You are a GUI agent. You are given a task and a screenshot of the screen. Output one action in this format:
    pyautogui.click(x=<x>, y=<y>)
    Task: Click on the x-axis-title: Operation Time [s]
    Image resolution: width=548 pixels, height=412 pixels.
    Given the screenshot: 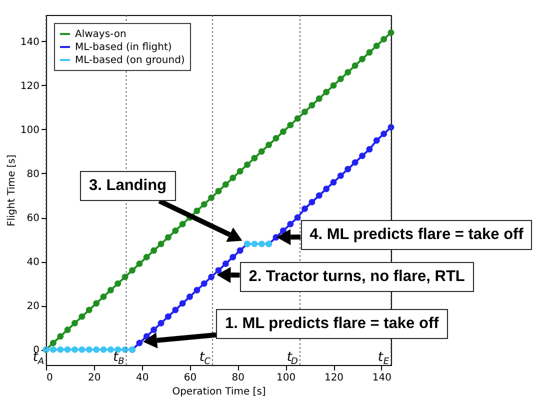 What is the action you would take?
    pyautogui.click(x=219, y=392)
    